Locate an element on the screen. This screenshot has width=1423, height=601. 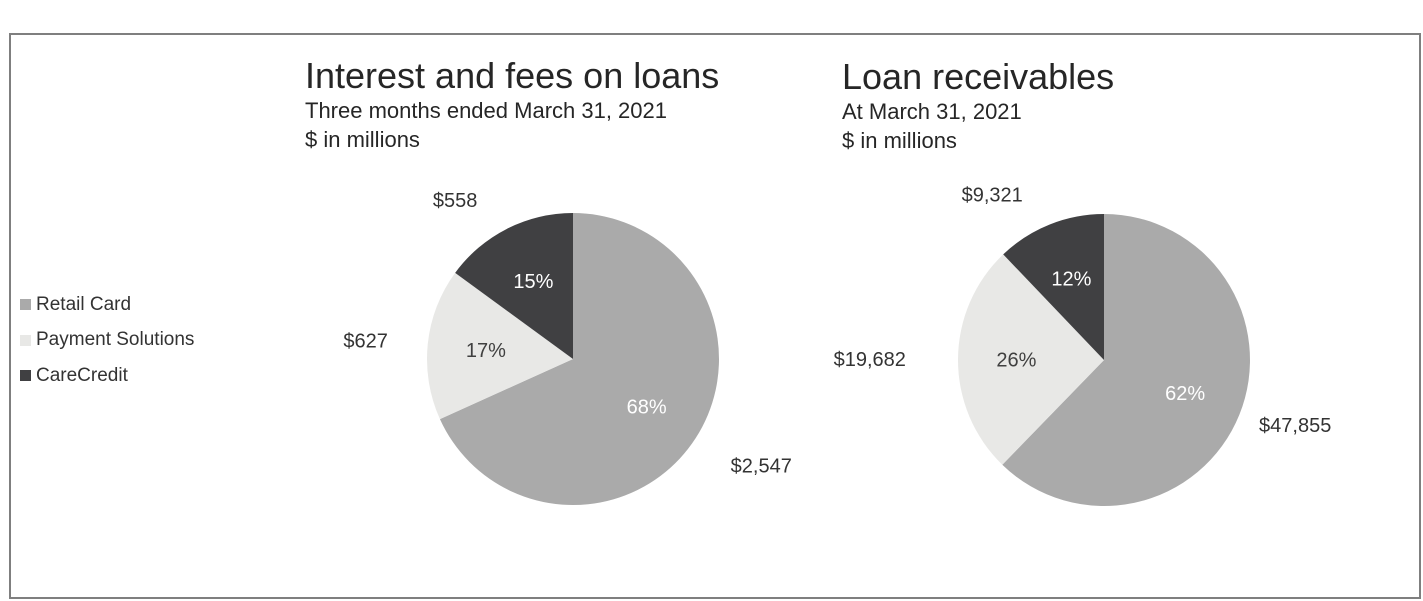
legend: Retail Card Payment Solutions CareCredit is located at coordinates (107, 340).